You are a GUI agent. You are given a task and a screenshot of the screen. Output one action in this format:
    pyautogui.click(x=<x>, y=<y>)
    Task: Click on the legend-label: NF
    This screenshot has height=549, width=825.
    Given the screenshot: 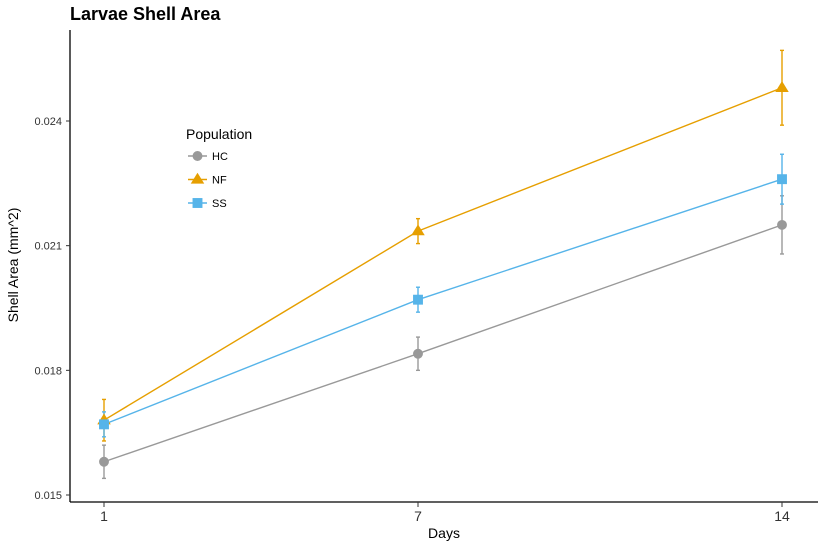 What is the action you would take?
    pyautogui.click(x=219, y=181)
    